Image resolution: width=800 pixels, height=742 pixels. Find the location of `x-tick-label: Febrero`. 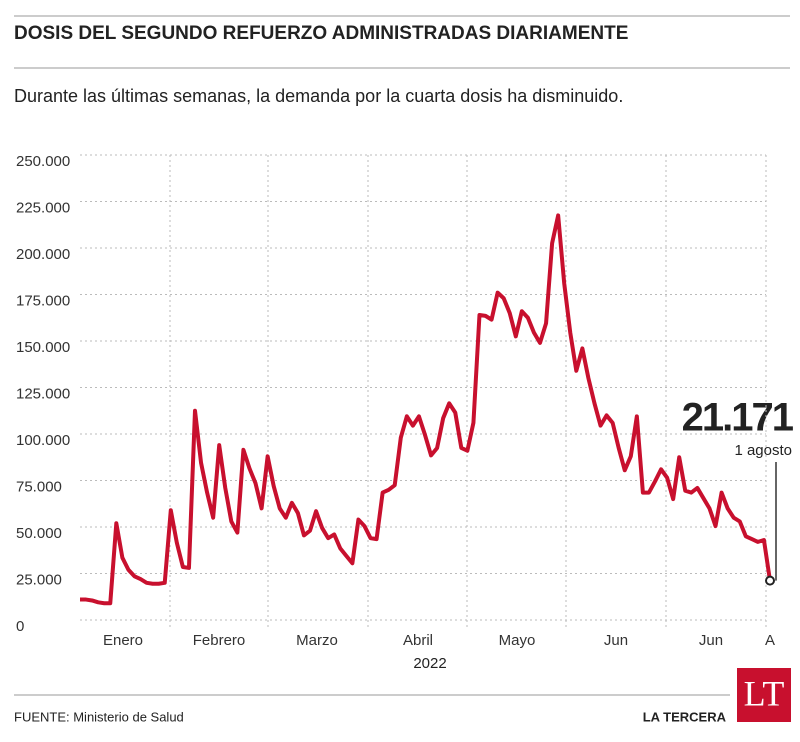

x-tick-label: Febrero is located at coordinates (219, 640).